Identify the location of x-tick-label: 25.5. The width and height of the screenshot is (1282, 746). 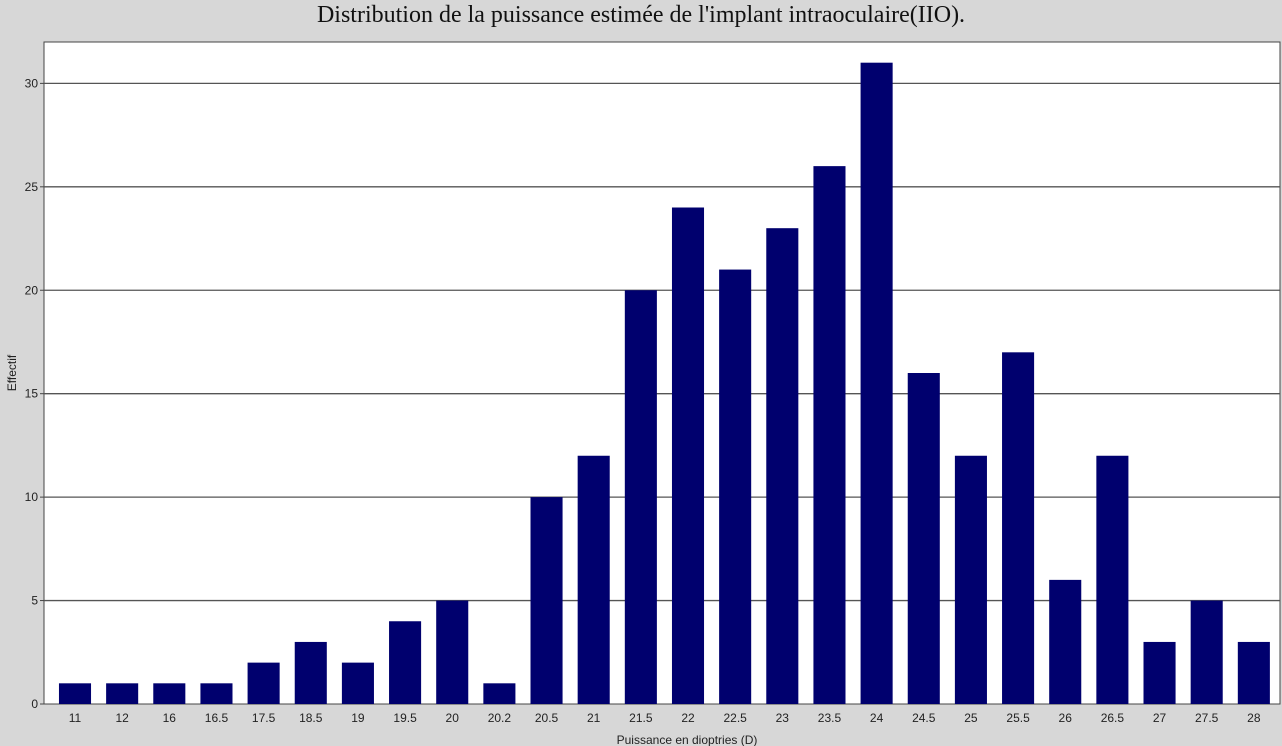
(1018, 718).